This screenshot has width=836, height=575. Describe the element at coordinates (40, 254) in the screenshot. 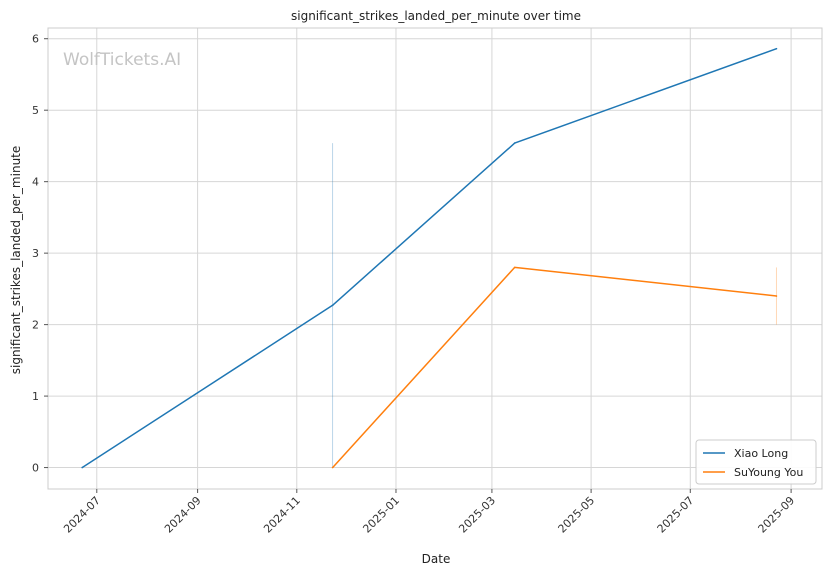

I see `y-axis-ticks: 0 1 2 3 4 5 6` at that location.